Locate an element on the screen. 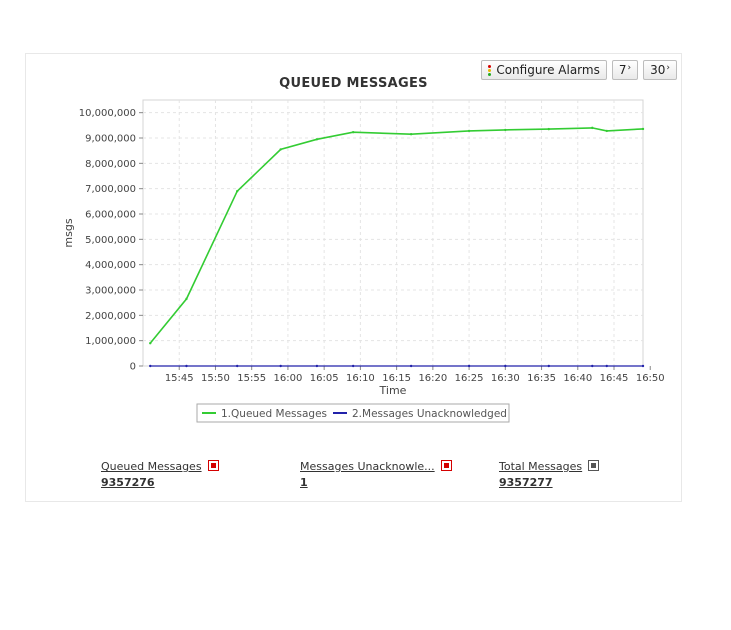 Image resolution: width=731 pixels, height=630 pixels. y-tick-label: 8,000,000 is located at coordinates (110, 164).